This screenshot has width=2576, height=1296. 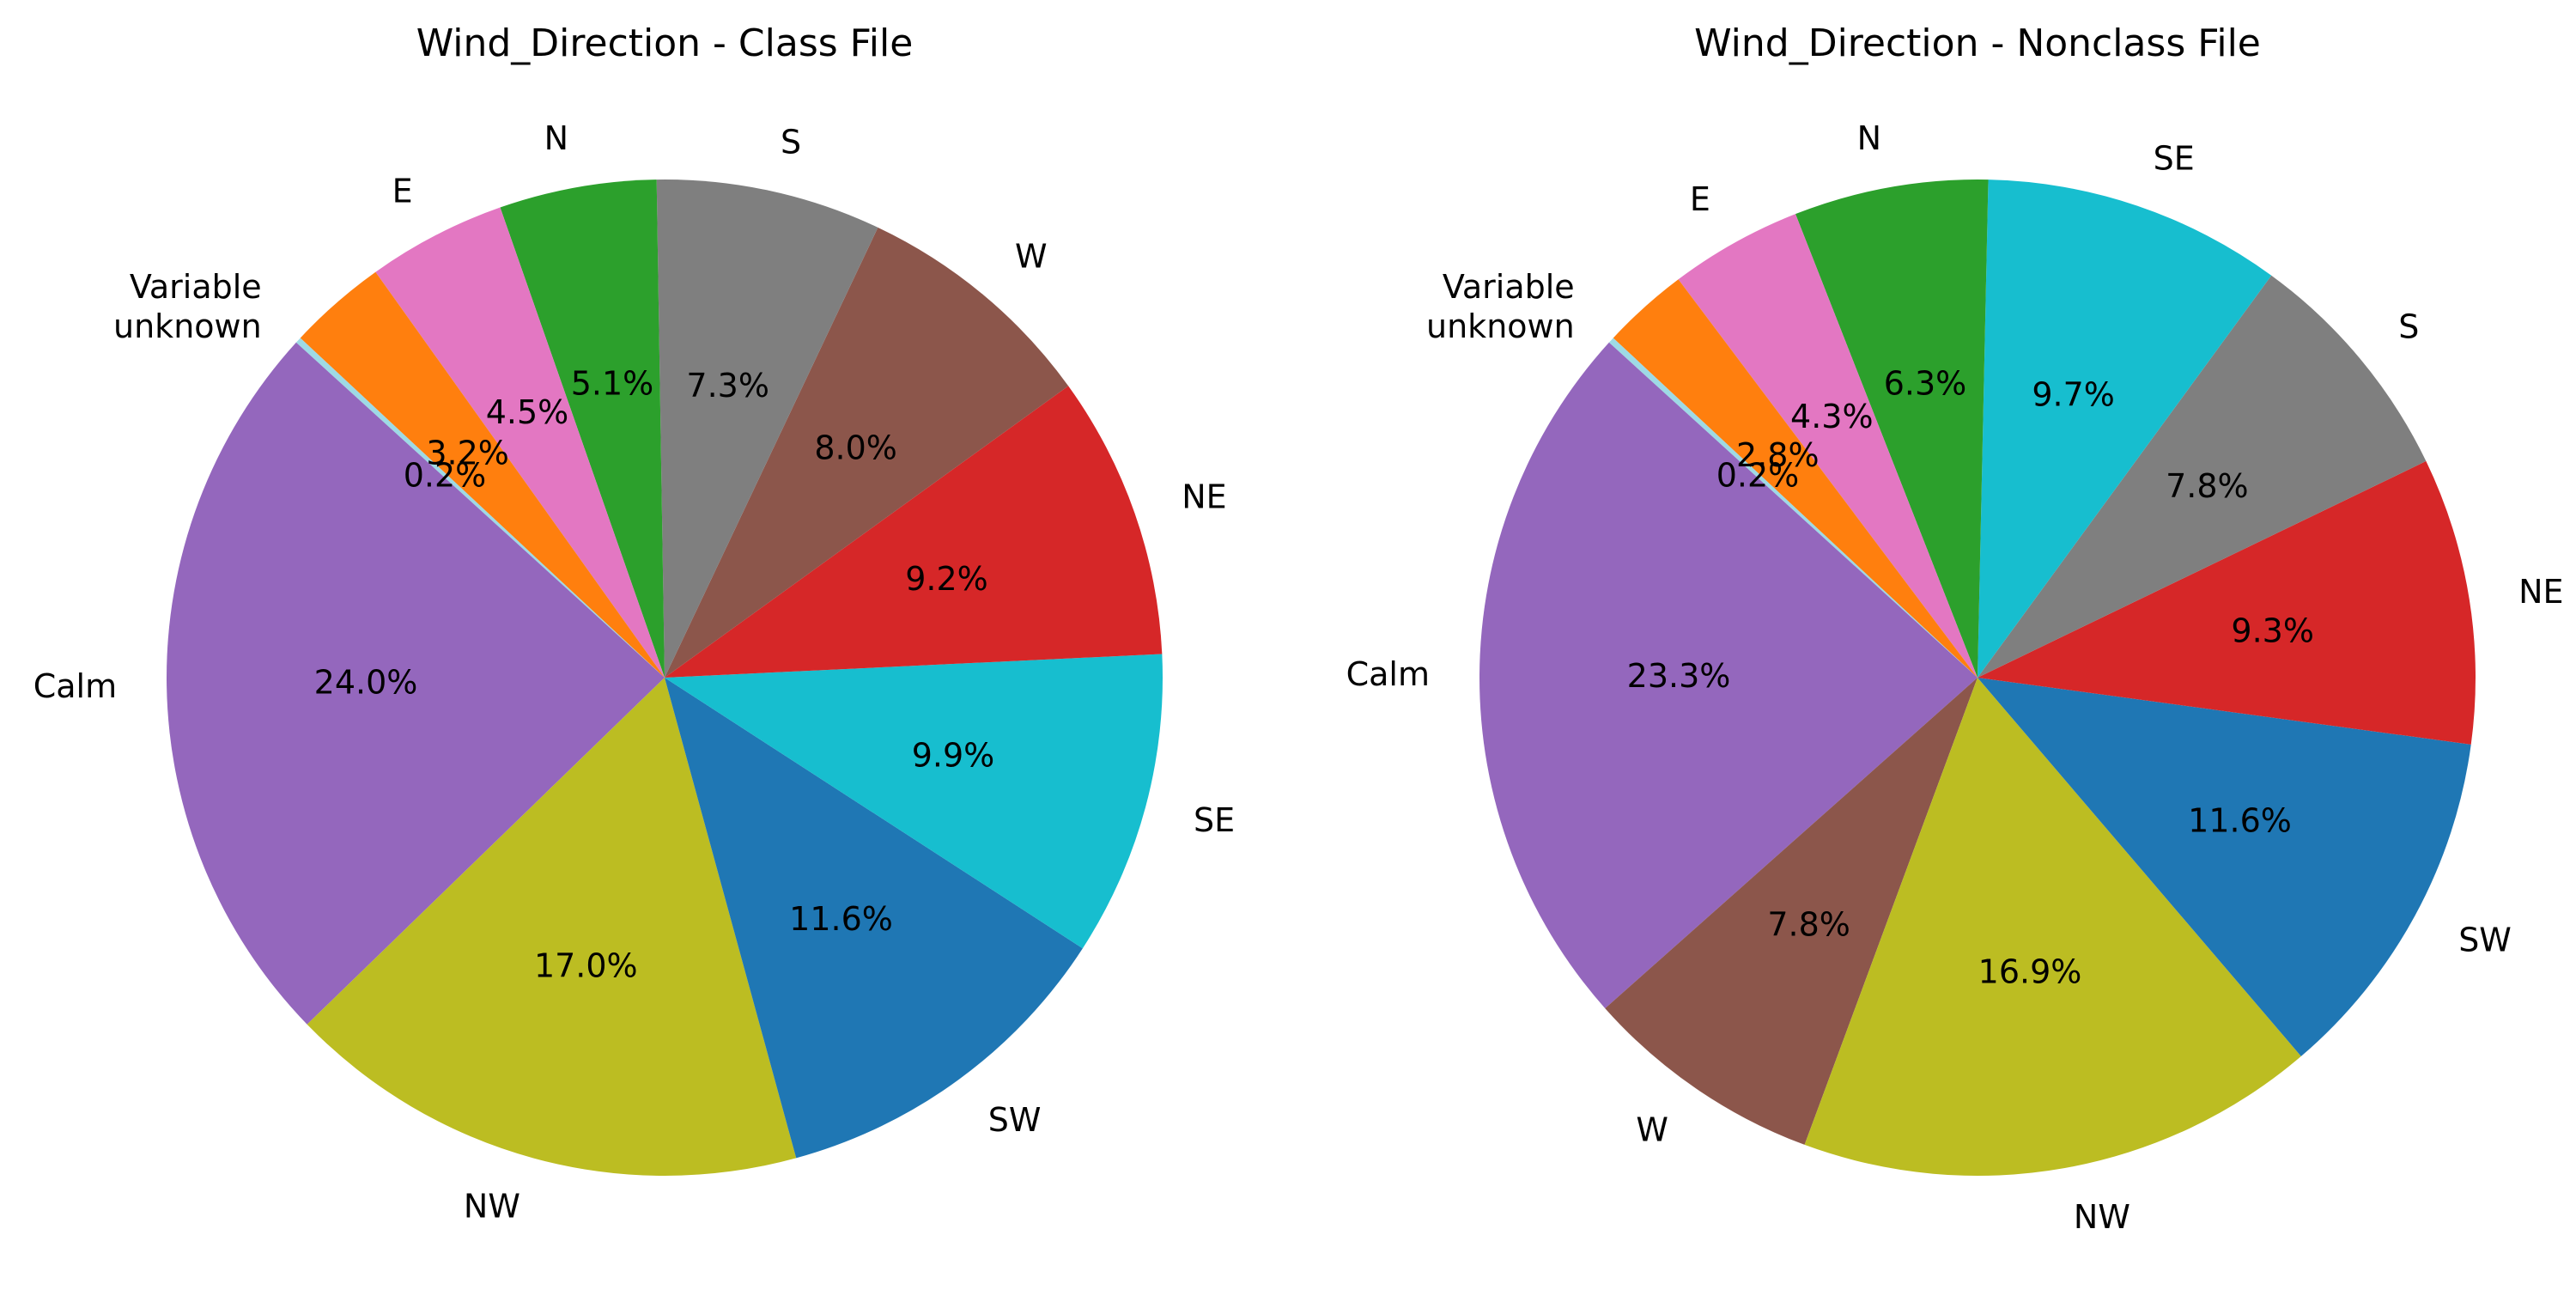 I want to click on percent-label-n: 5.1%, so click(x=612, y=383).